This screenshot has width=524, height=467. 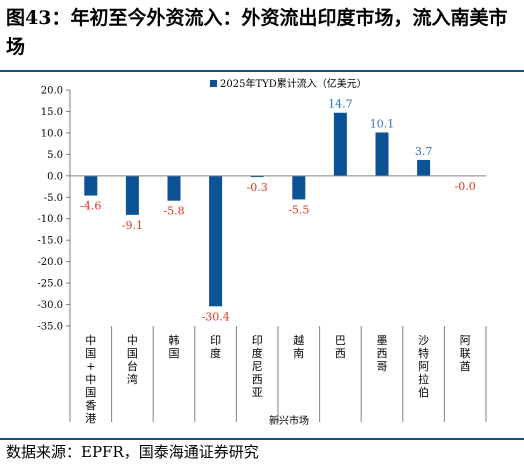 What do you see at coordinates (174, 340) in the screenshot?
I see `x-tick-label: 韩` at bounding box center [174, 340].